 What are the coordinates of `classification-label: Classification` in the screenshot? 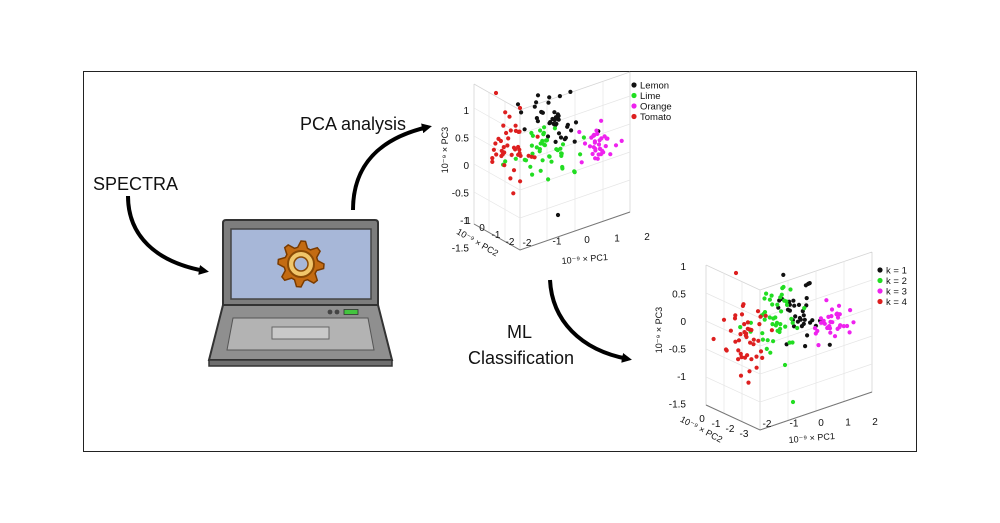 It's located at (521, 358).